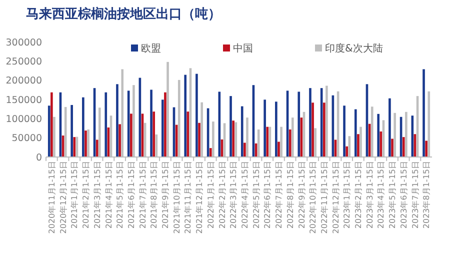 Image resolution: width=474 pixels, height=269 pixels. What do you see at coordinates (39, 158) in the screenshot?
I see `y-tick-label: 0` at bounding box center [39, 158].